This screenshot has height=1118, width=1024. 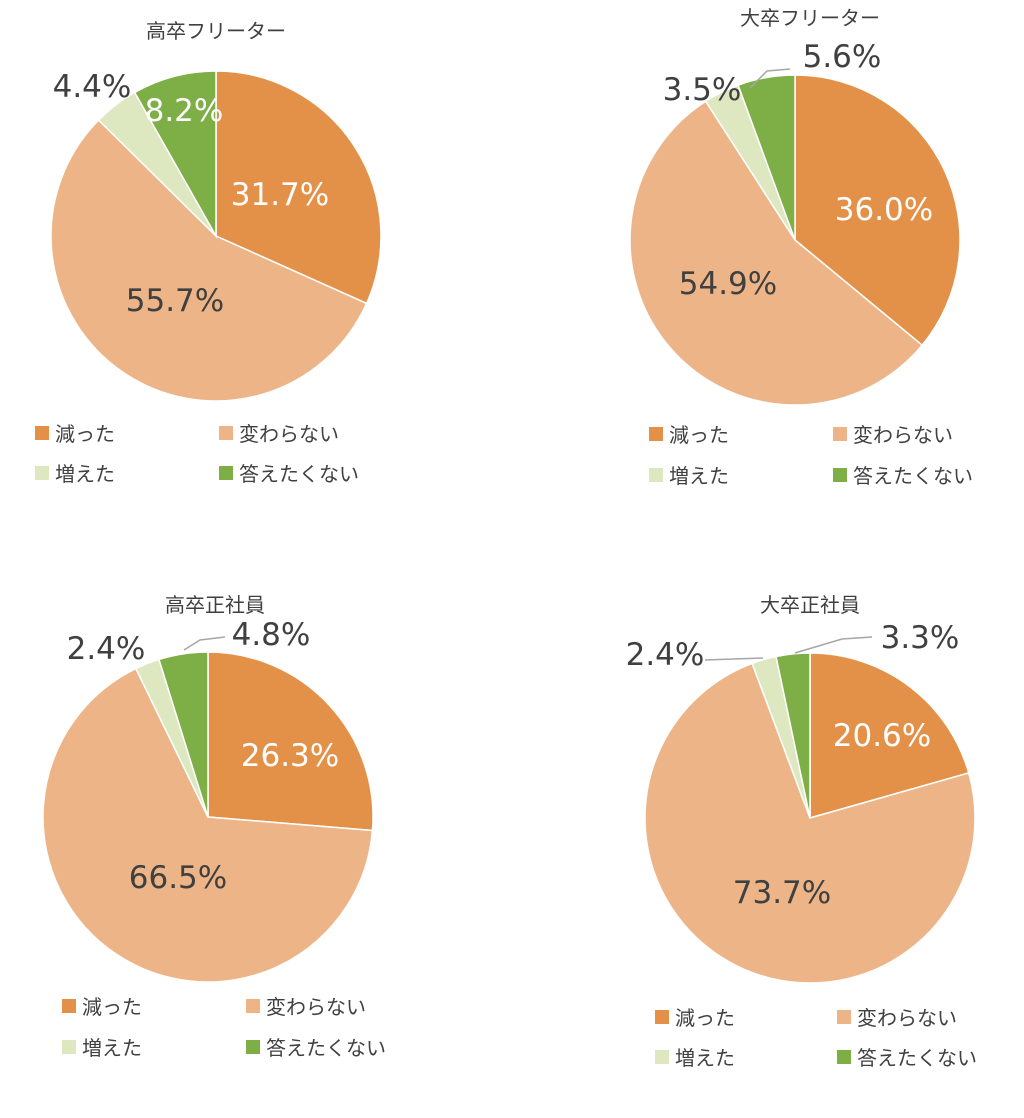 What do you see at coordinates (882, 736) in the screenshot?
I see `data-label-decreased: 20.6%` at bounding box center [882, 736].